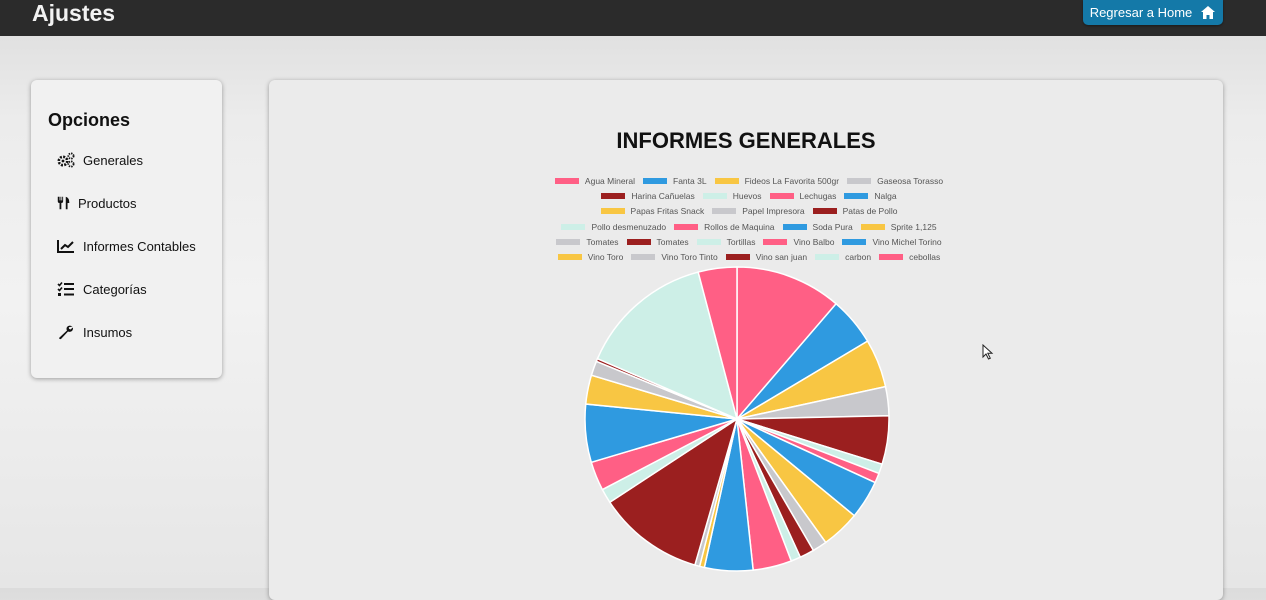  What do you see at coordinates (74, 13) in the screenshot?
I see `app-title: Ajustes` at bounding box center [74, 13].